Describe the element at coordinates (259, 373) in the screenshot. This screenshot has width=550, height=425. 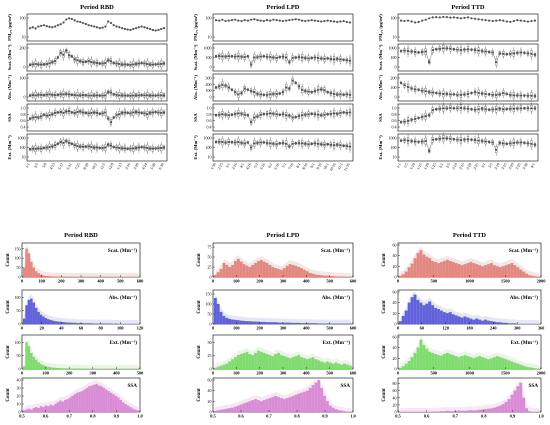
I see `hist-xtick-label: 200` at that location.